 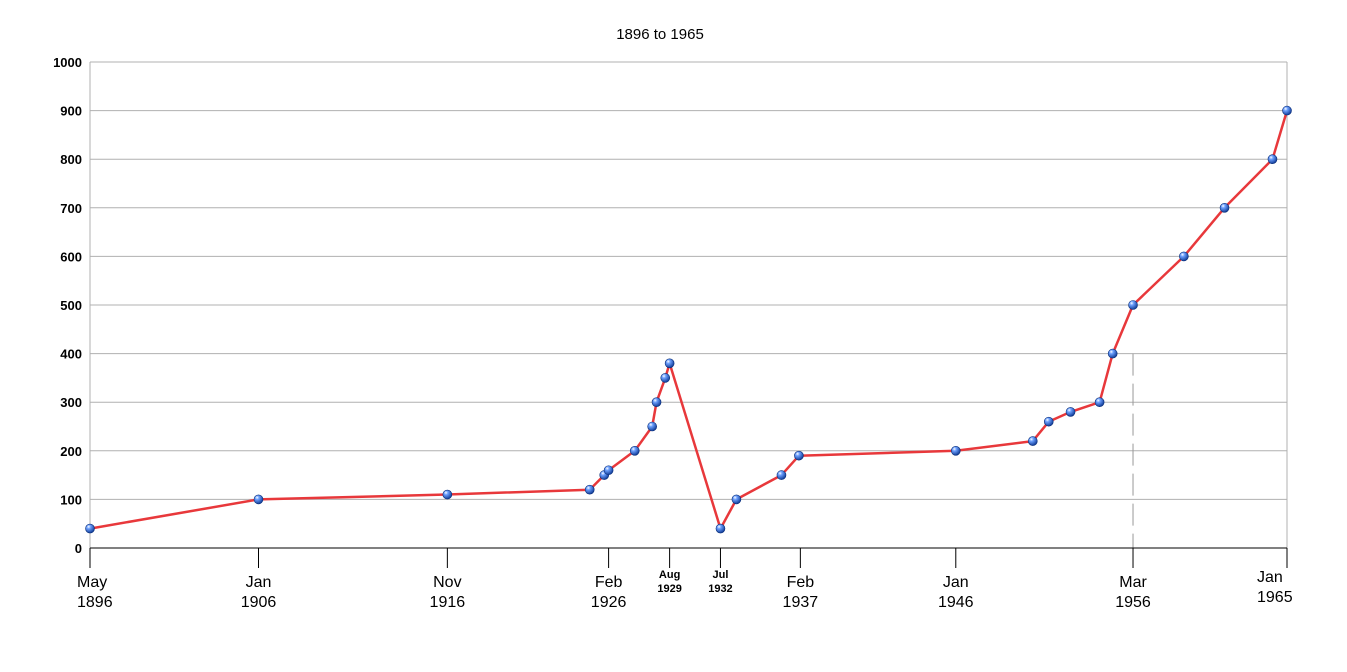 What do you see at coordinates (71, 159) in the screenshot?
I see `y-tick-label: 800` at bounding box center [71, 159].